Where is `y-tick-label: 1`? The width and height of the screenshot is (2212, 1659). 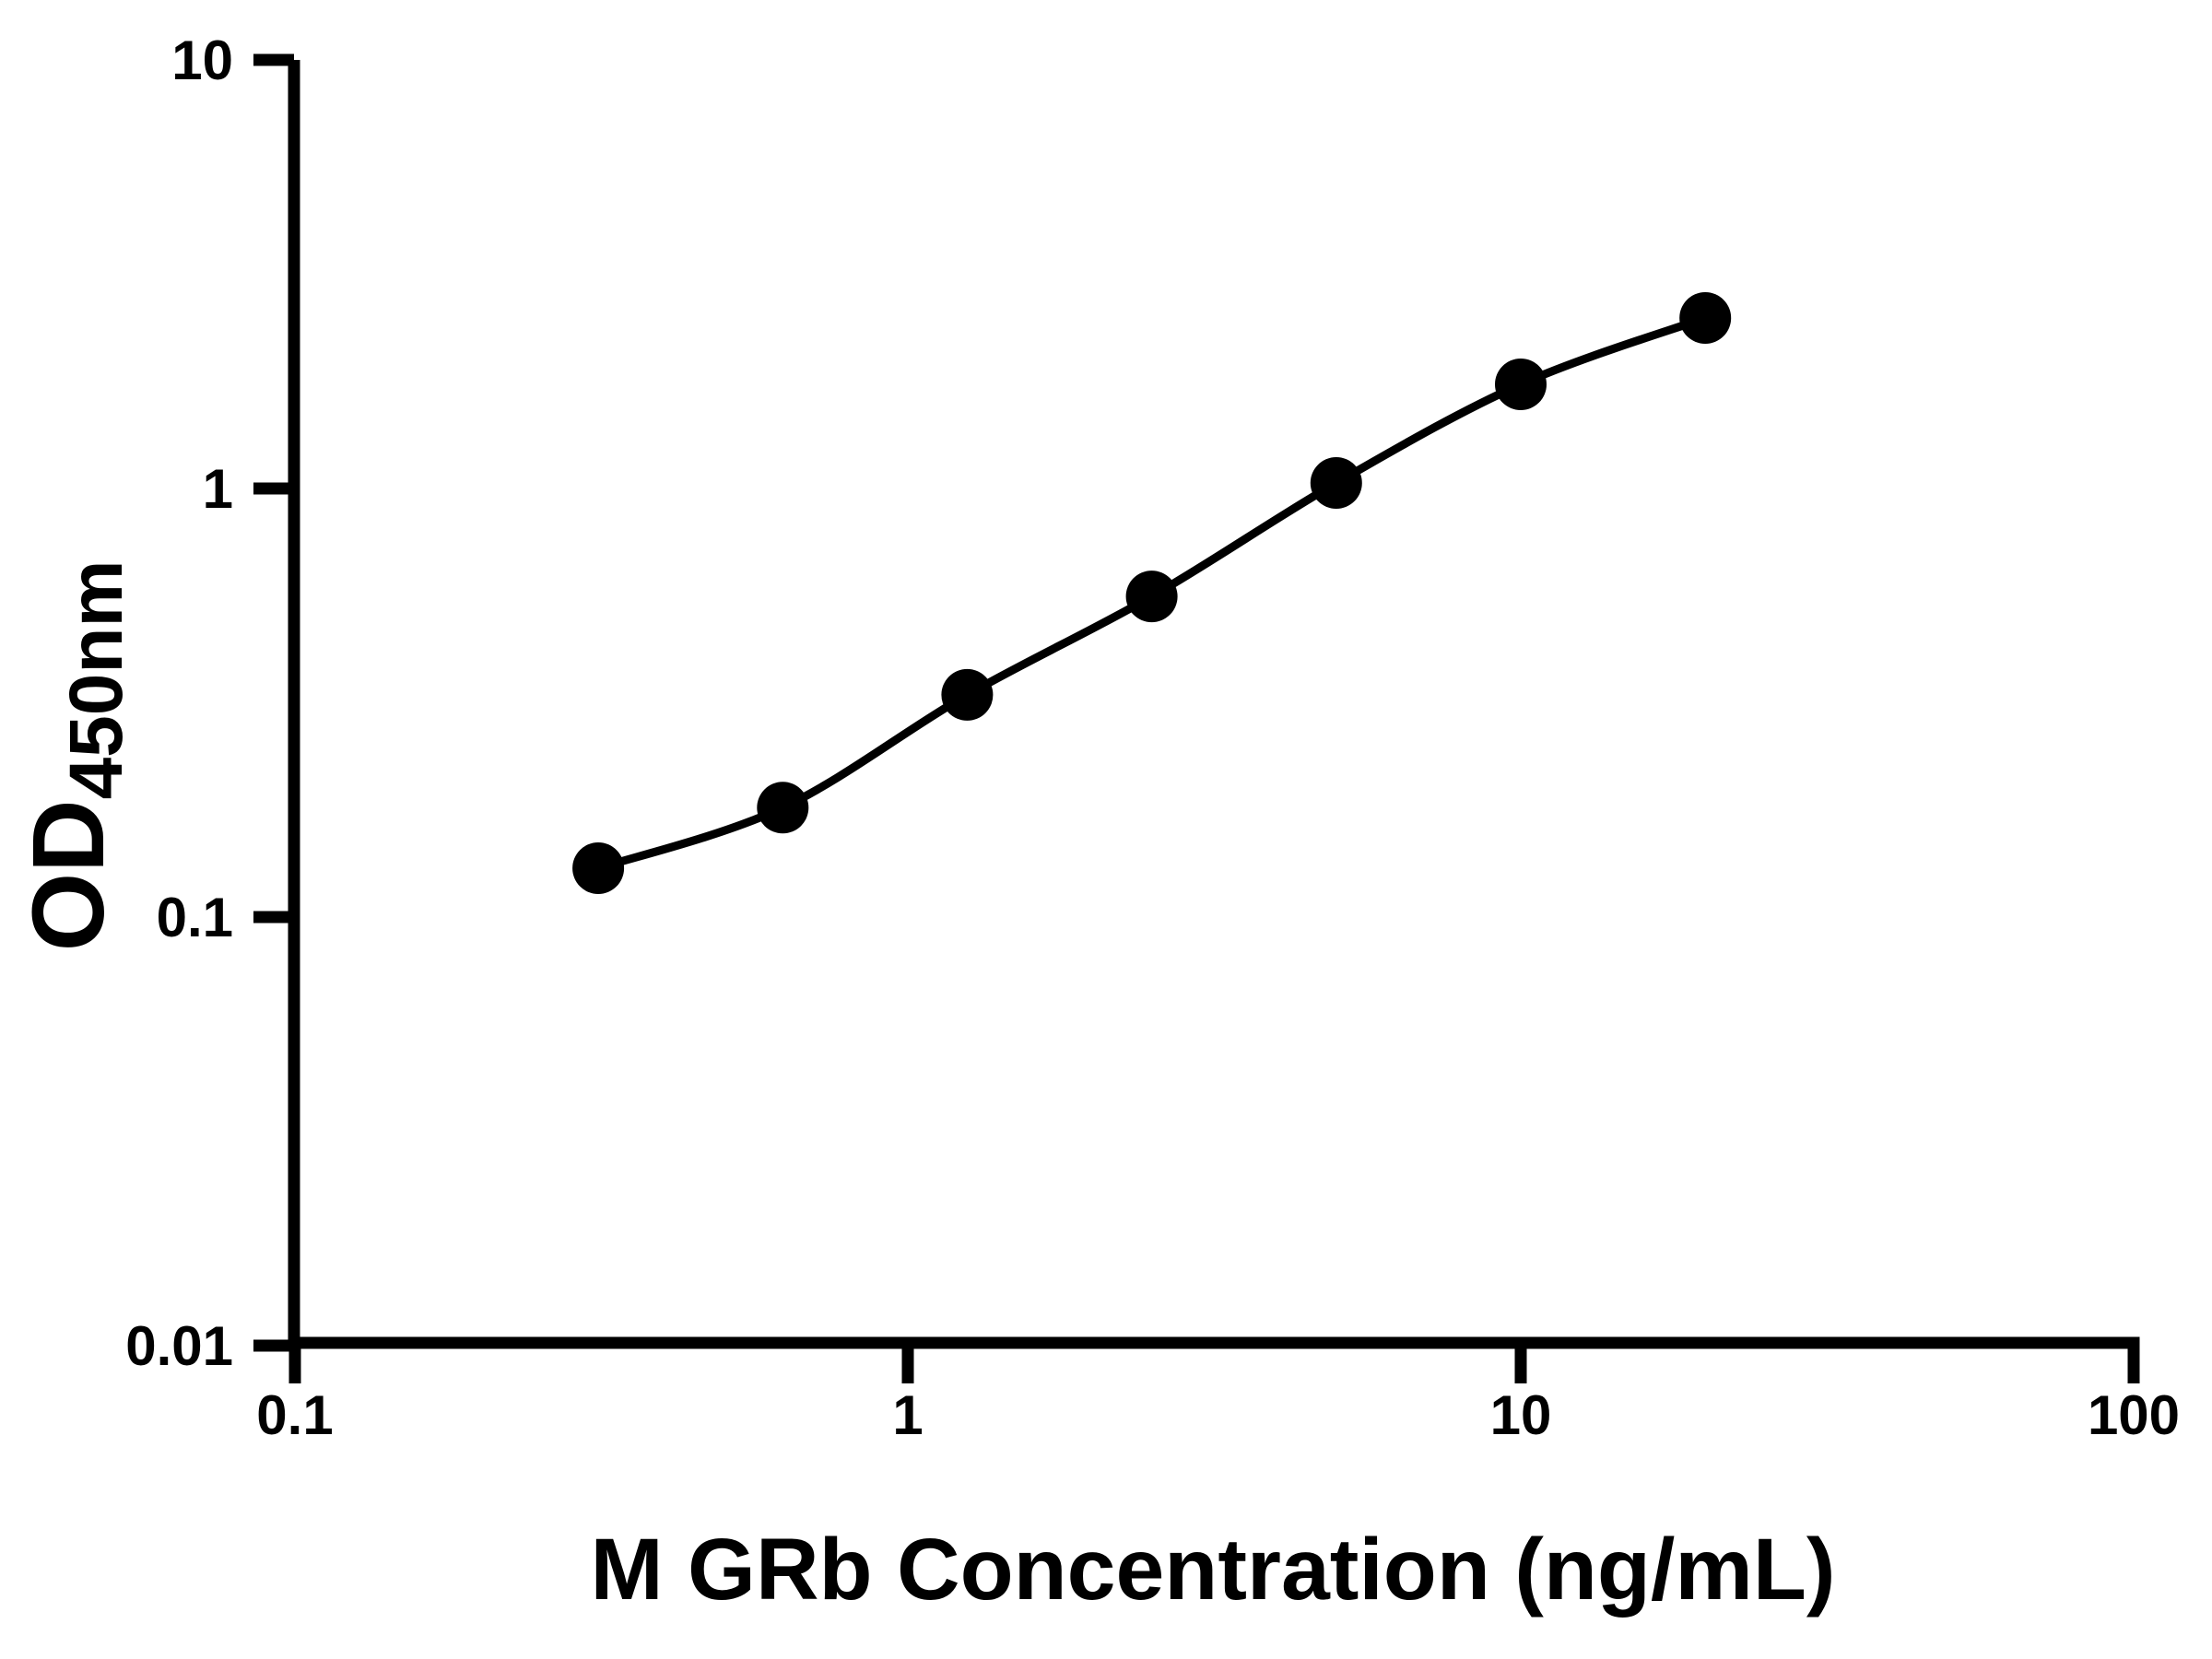
y-tick-label: 1 is located at coordinates (218, 489).